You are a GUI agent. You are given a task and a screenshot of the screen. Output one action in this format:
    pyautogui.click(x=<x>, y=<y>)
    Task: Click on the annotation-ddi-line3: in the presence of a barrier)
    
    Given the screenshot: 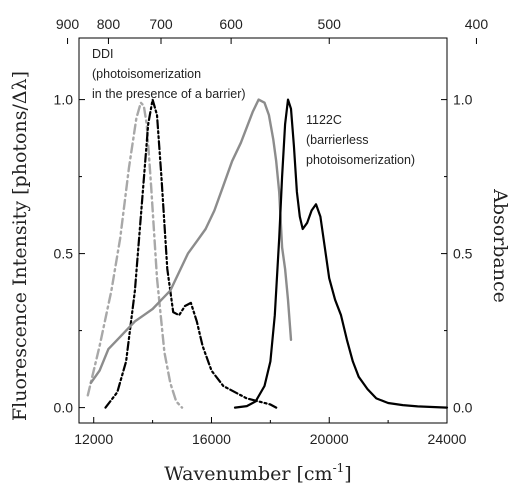 What is the action you would take?
    pyautogui.click(x=169, y=94)
    